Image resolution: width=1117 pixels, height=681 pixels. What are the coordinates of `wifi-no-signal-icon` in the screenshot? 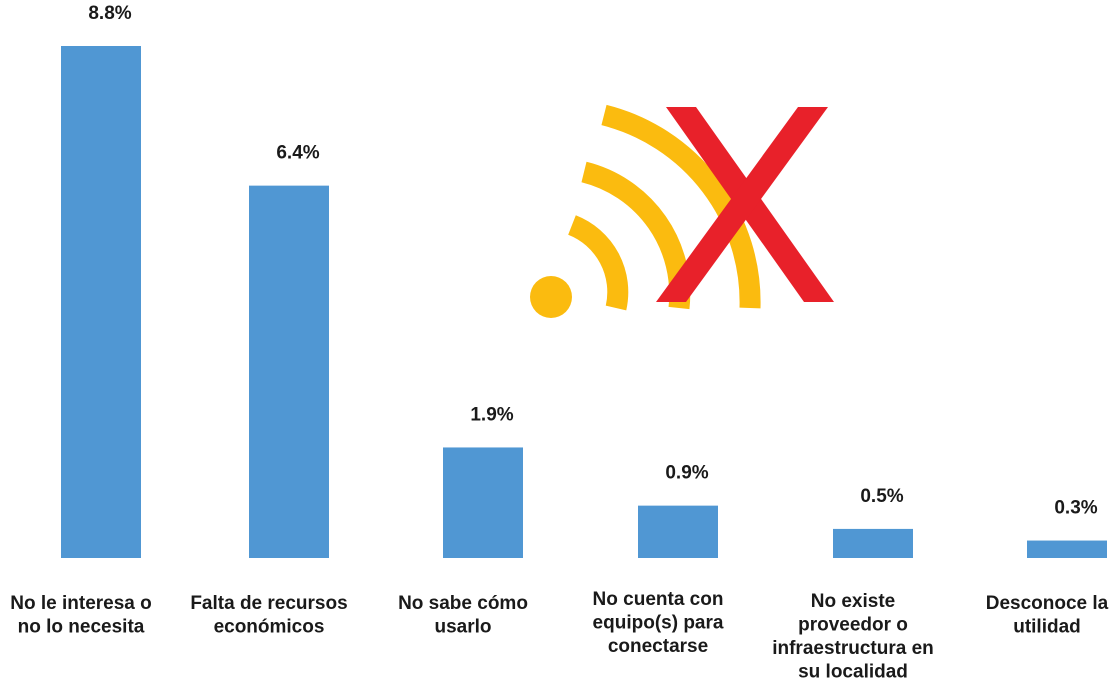 It's located at (682, 211).